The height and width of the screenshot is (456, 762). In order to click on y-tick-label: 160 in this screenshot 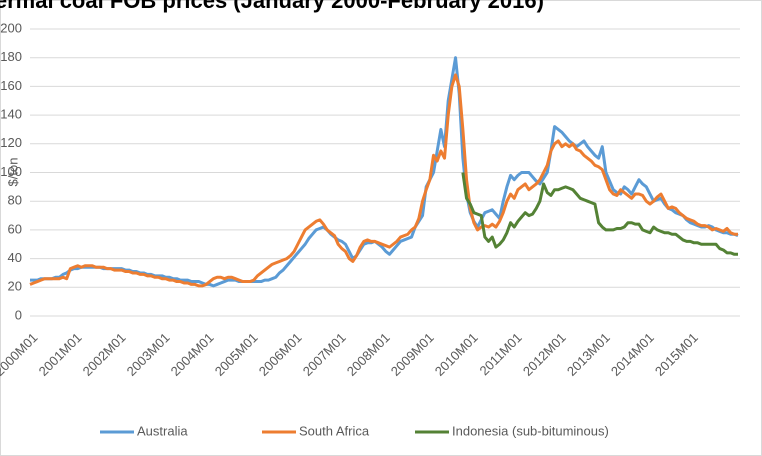, I will do `click(11, 85)`.